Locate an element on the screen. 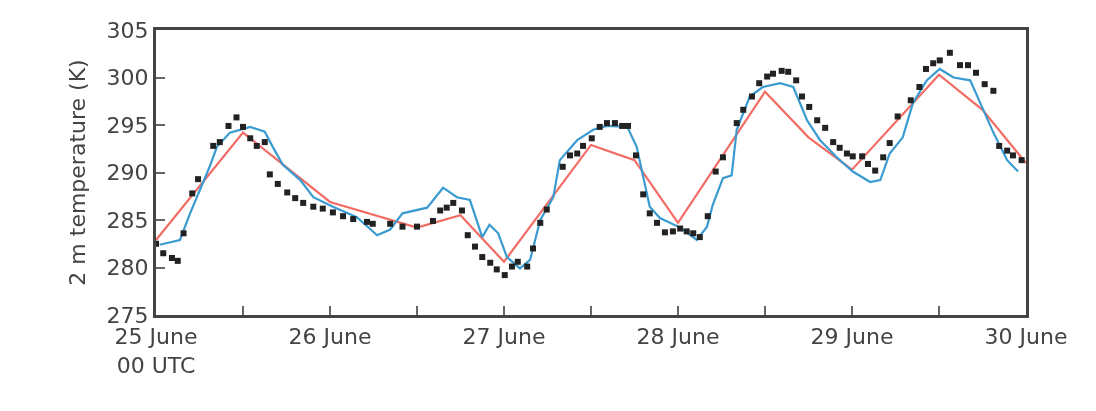  y-tick-label: 305 is located at coordinates (127, 30).